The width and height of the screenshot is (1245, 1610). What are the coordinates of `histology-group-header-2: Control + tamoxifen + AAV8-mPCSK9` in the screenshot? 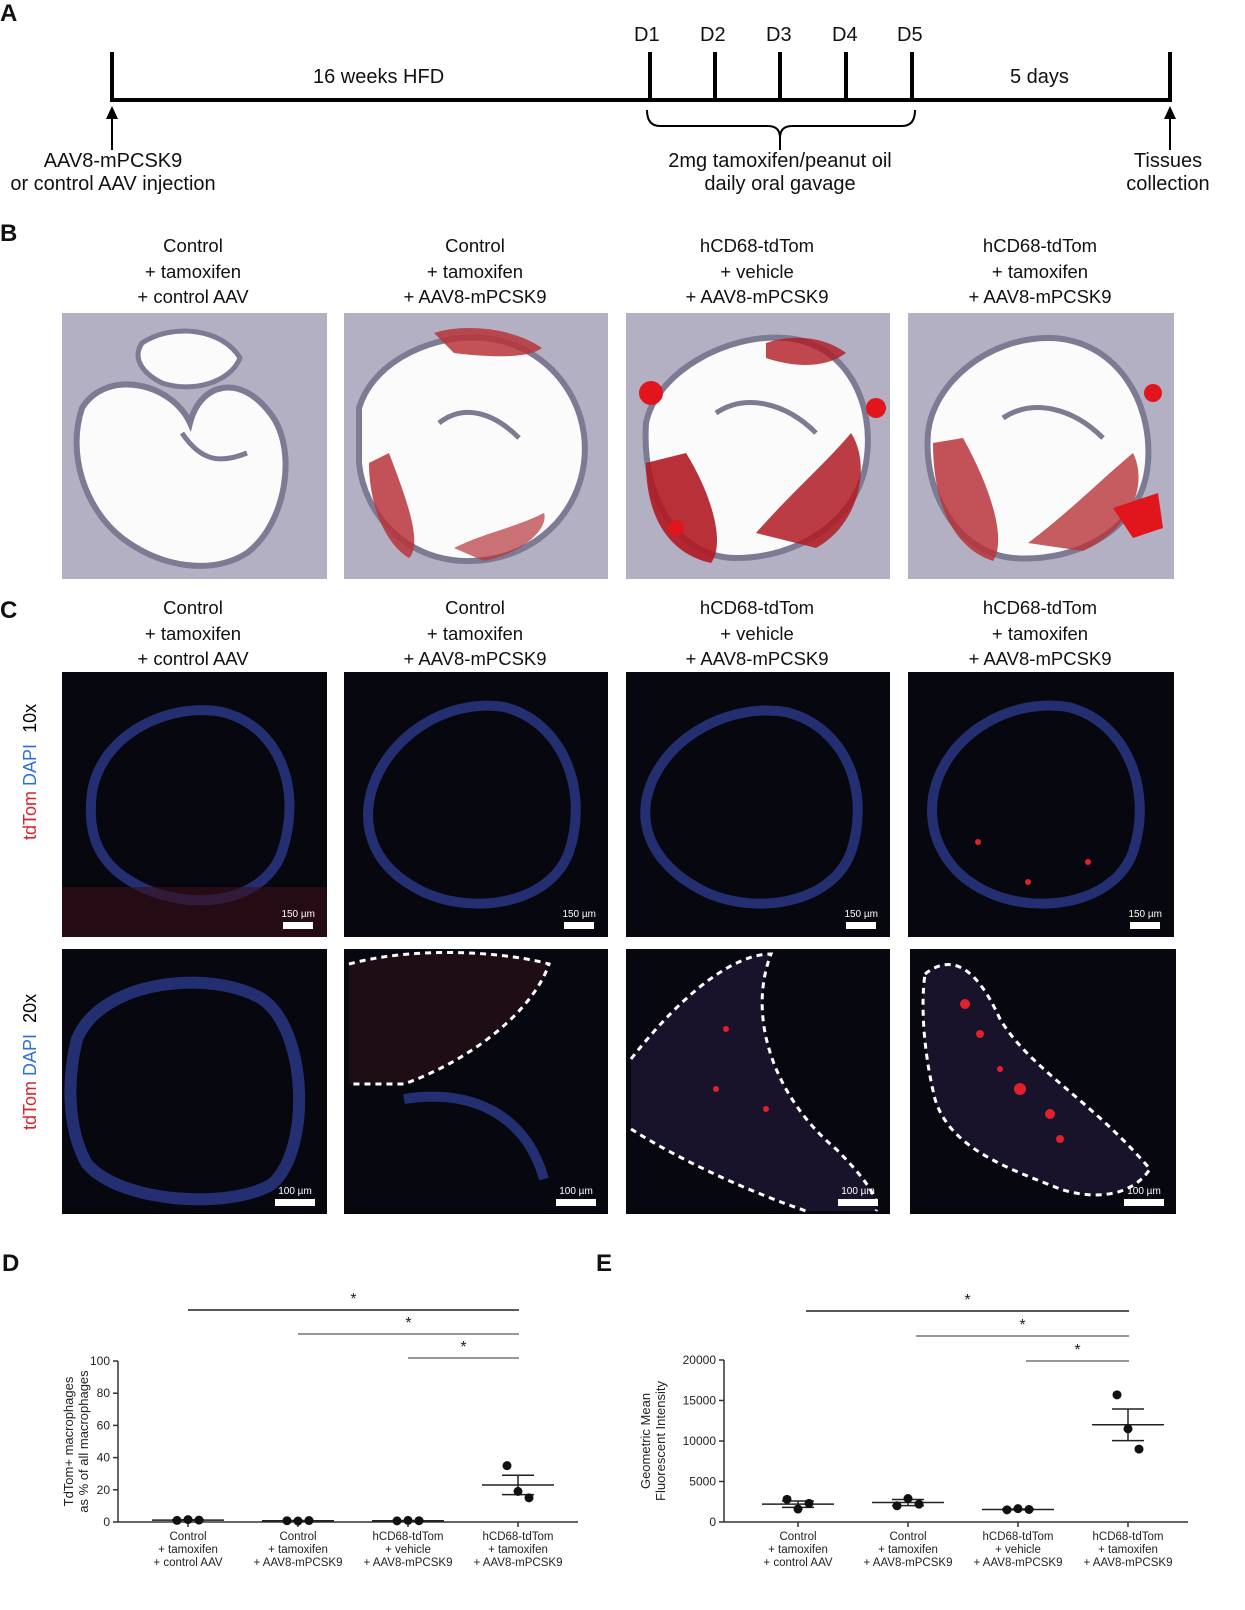 It's located at (475, 271).